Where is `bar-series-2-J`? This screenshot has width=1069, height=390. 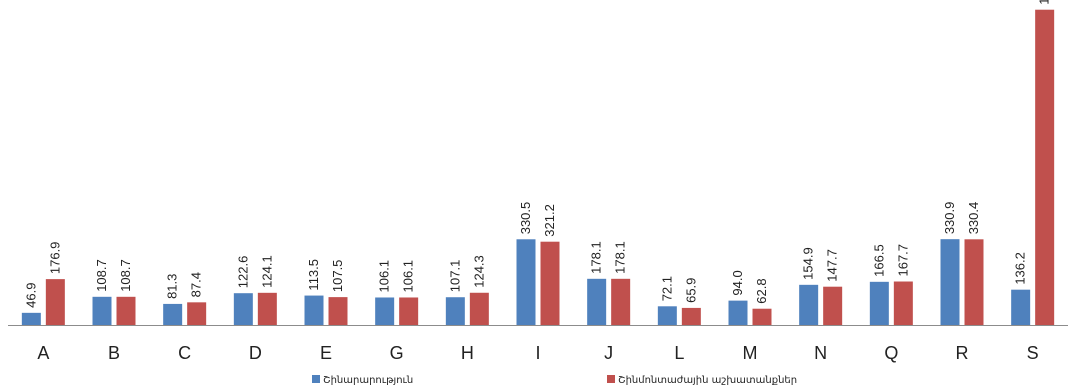 bar-series-2-J is located at coordinates (621, 301).